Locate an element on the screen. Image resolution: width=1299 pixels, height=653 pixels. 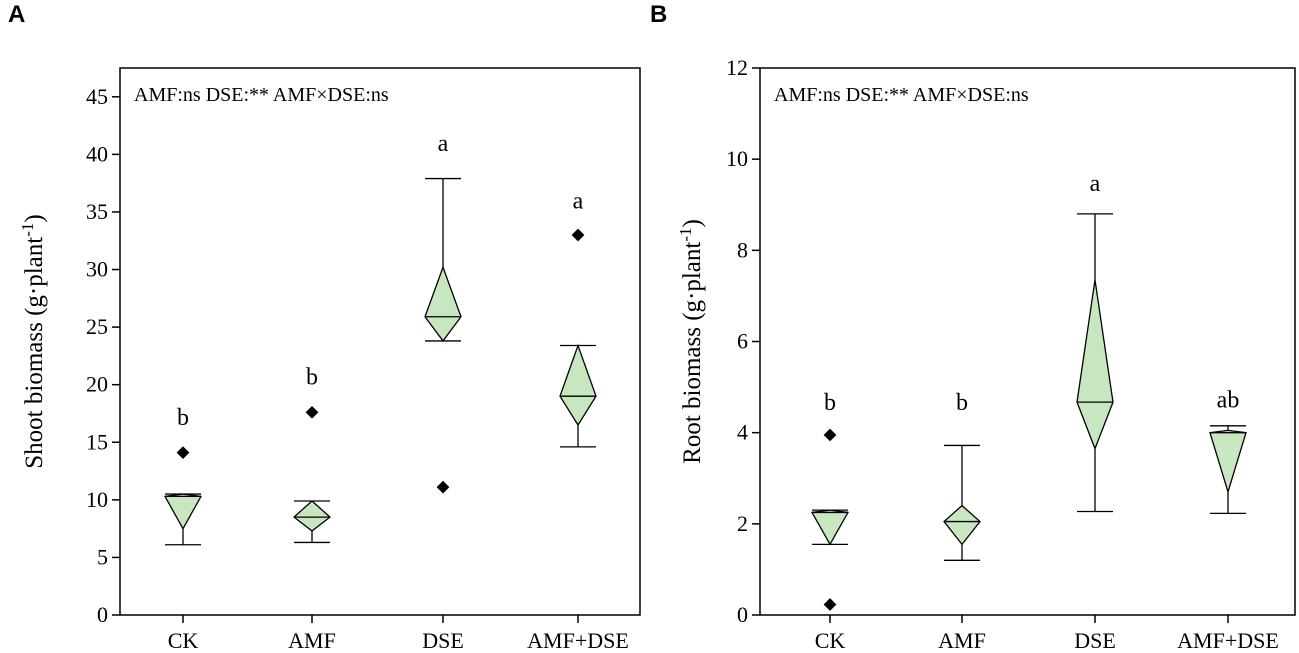
panel-letter: A is located at coordinates (16, 14).